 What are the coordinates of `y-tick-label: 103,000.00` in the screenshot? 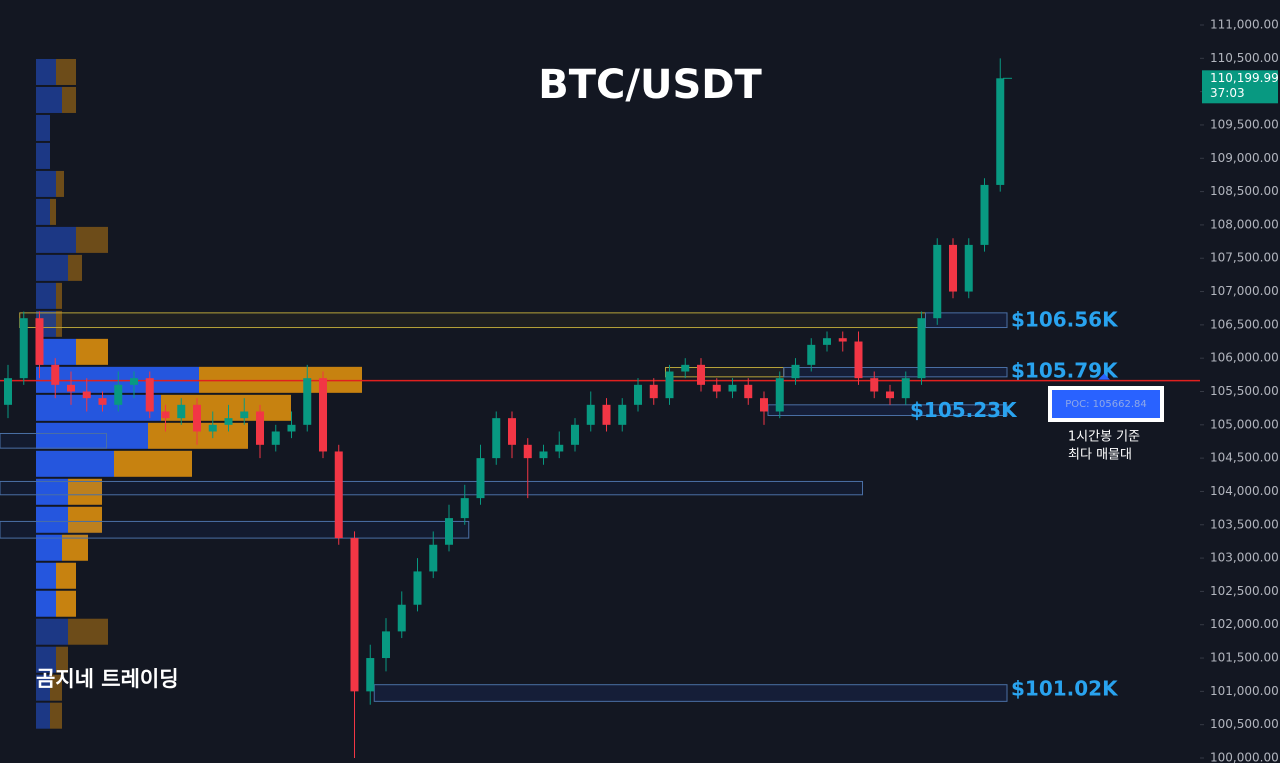 It's located at (1244, 558).